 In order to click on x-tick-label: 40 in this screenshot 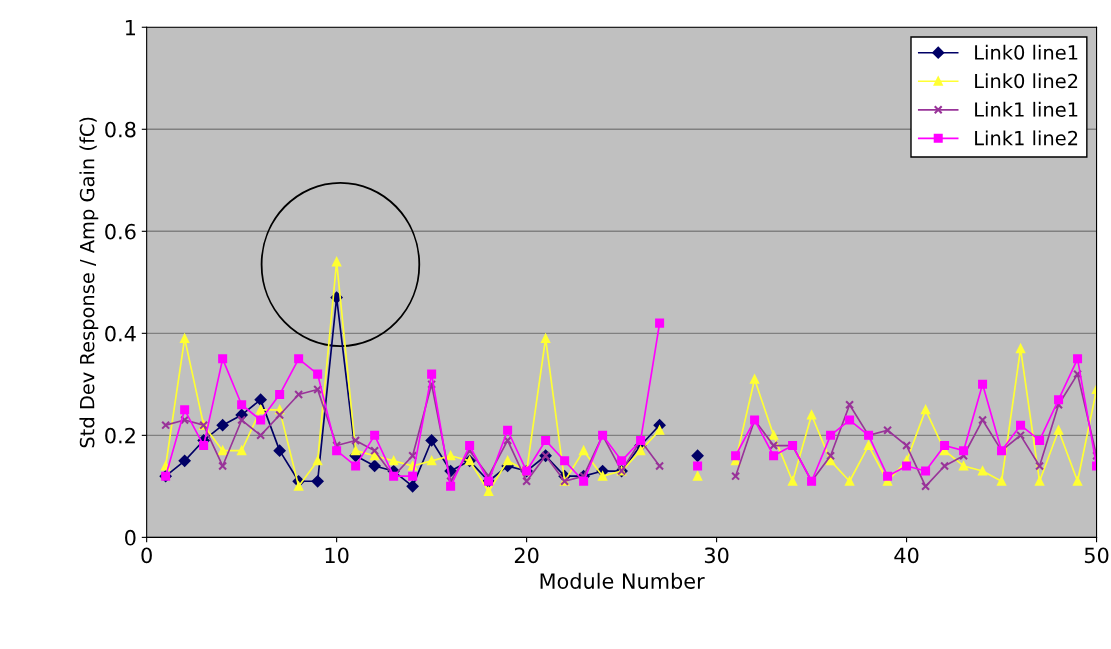, I will do `click(906, 555)`.